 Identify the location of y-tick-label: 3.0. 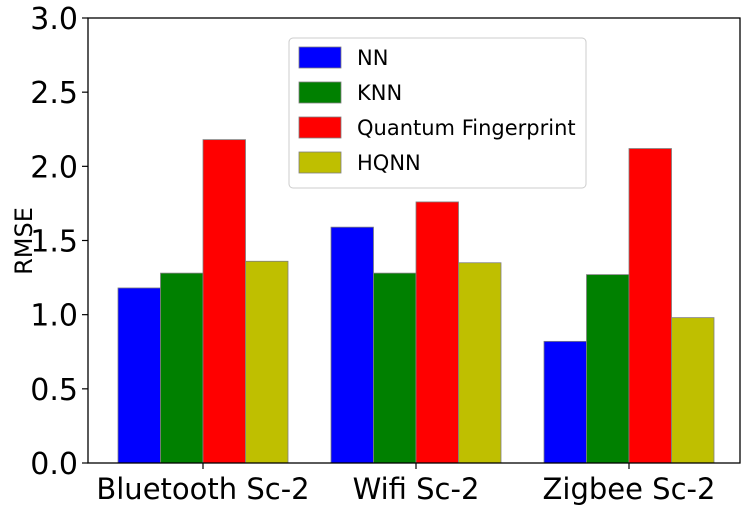
(54, 19).